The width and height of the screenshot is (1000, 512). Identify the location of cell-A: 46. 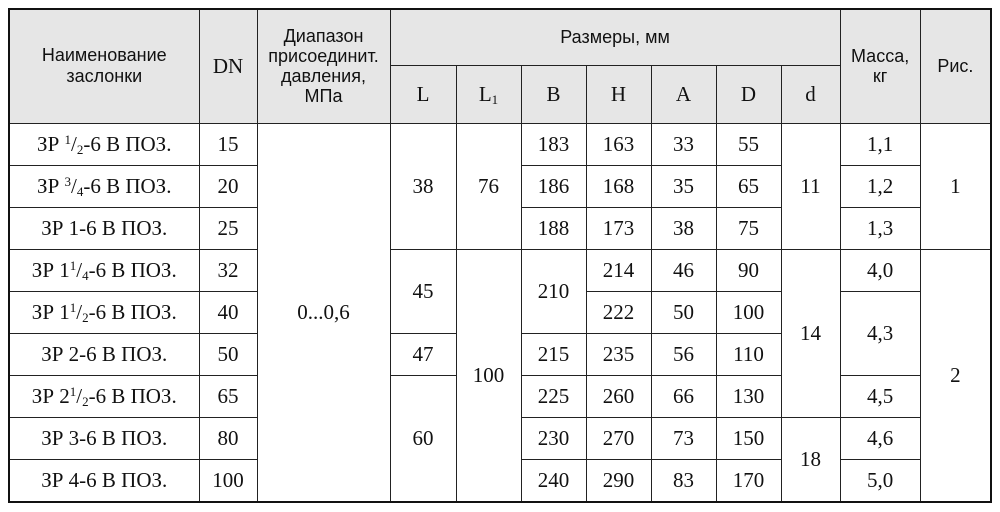
(683, 270).